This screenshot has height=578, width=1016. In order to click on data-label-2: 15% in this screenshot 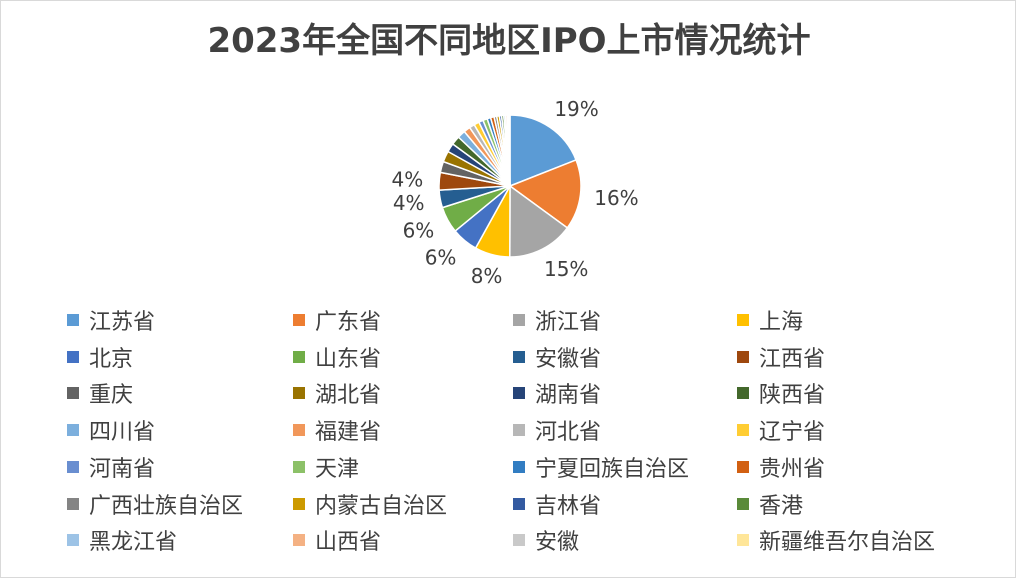, I will do `click(566, 269)`.